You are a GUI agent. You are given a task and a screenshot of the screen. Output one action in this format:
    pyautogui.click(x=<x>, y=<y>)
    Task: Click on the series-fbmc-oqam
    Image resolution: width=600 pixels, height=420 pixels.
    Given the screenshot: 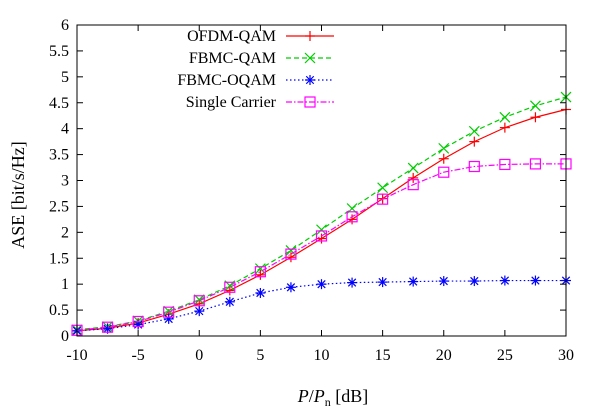 What is the action you would take?
    pyautogui.click(x=321, y=305)
    